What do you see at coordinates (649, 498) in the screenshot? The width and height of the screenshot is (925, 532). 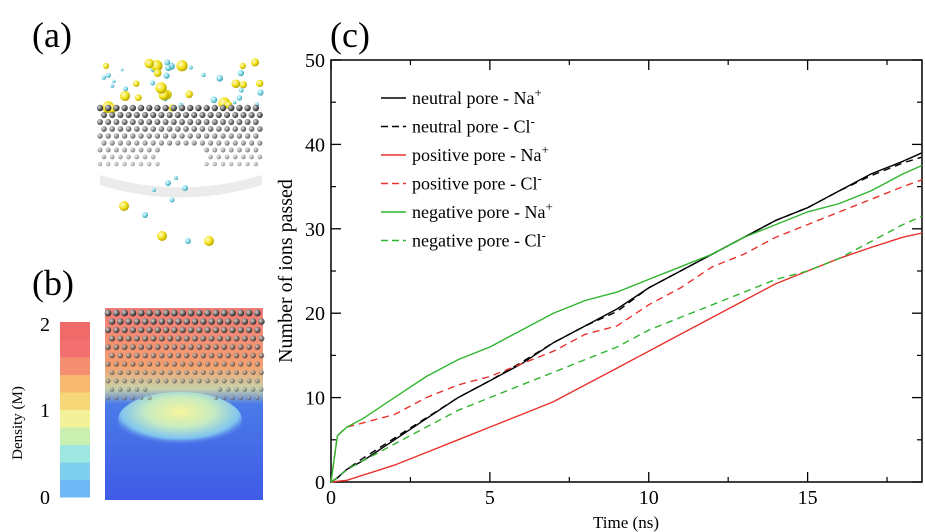 I see `x-tick-label: 10` at bounding box center [649, 498].